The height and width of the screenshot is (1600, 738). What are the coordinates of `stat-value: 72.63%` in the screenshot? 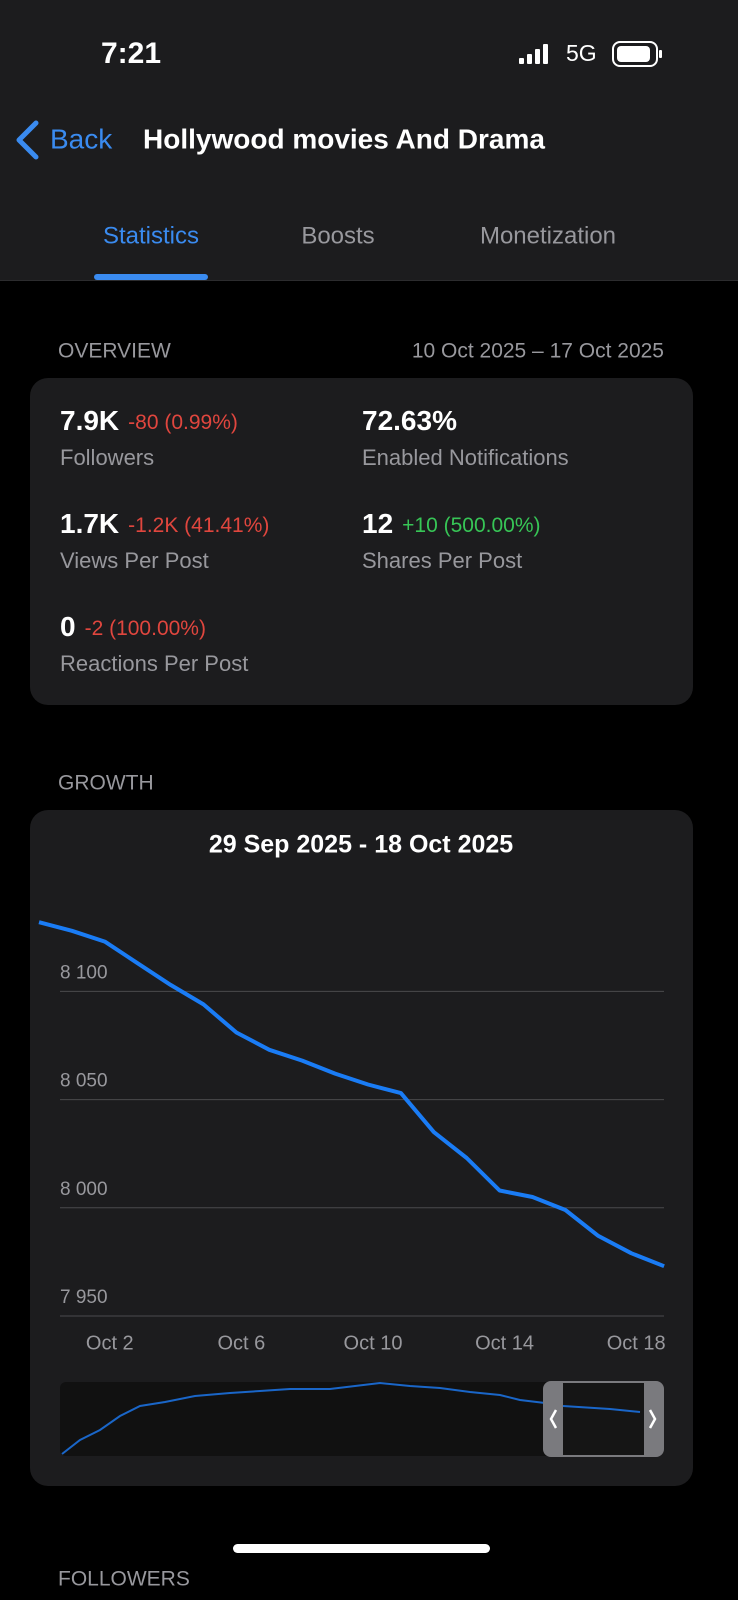 It's located at (409, 420).